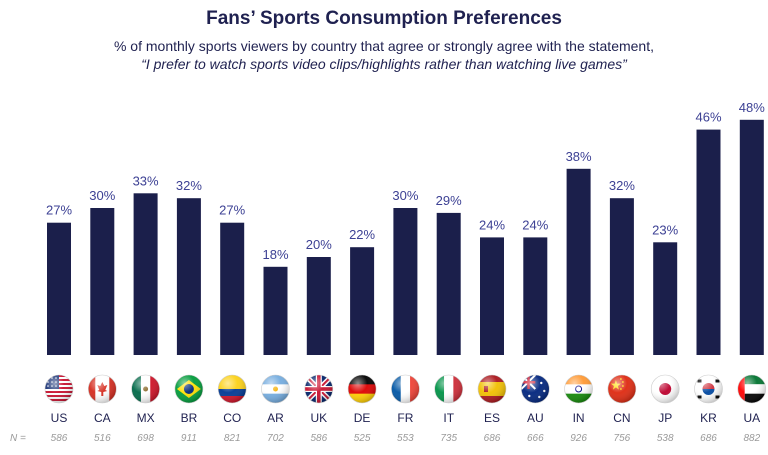 The width and height of the screenshot is (768, 455). I want to click on country-code-es: ES, so click(492, 418).